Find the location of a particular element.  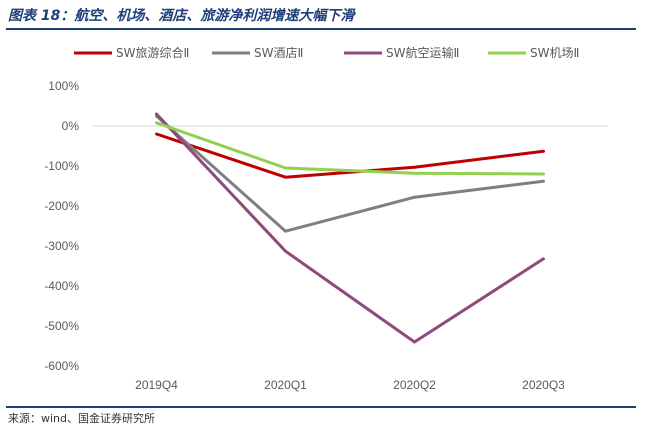

title-rule is located at coordinates (321, 29).